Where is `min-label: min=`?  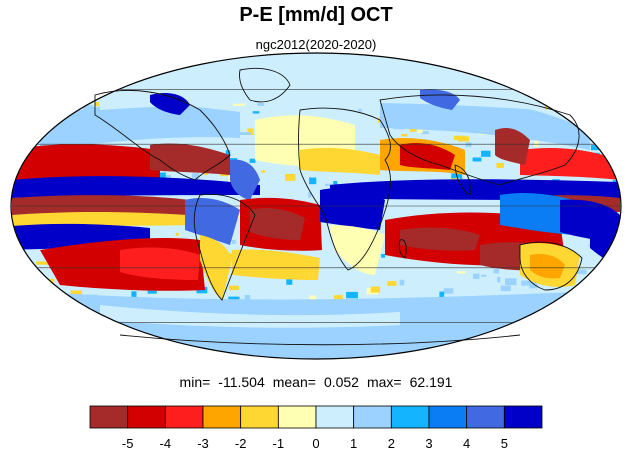 min-label: min= is located at coordinates (195, 382).